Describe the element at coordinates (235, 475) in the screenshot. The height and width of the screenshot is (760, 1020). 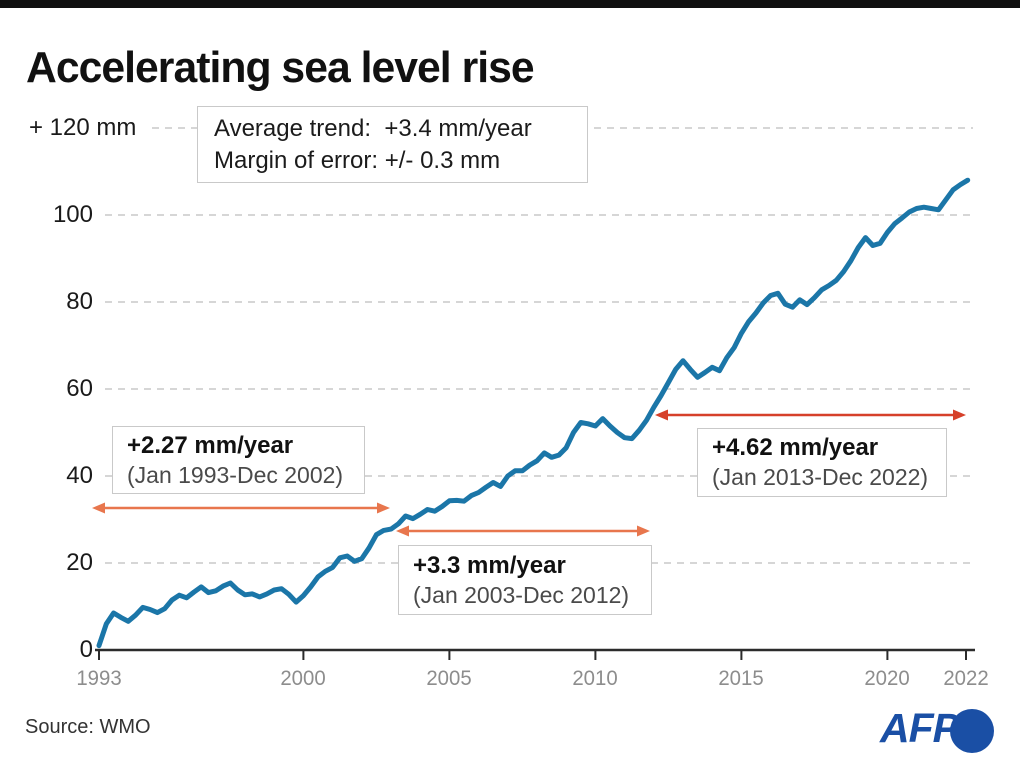
I see `annotation-period: (Jan 1993-Dec 2002)` at that location.